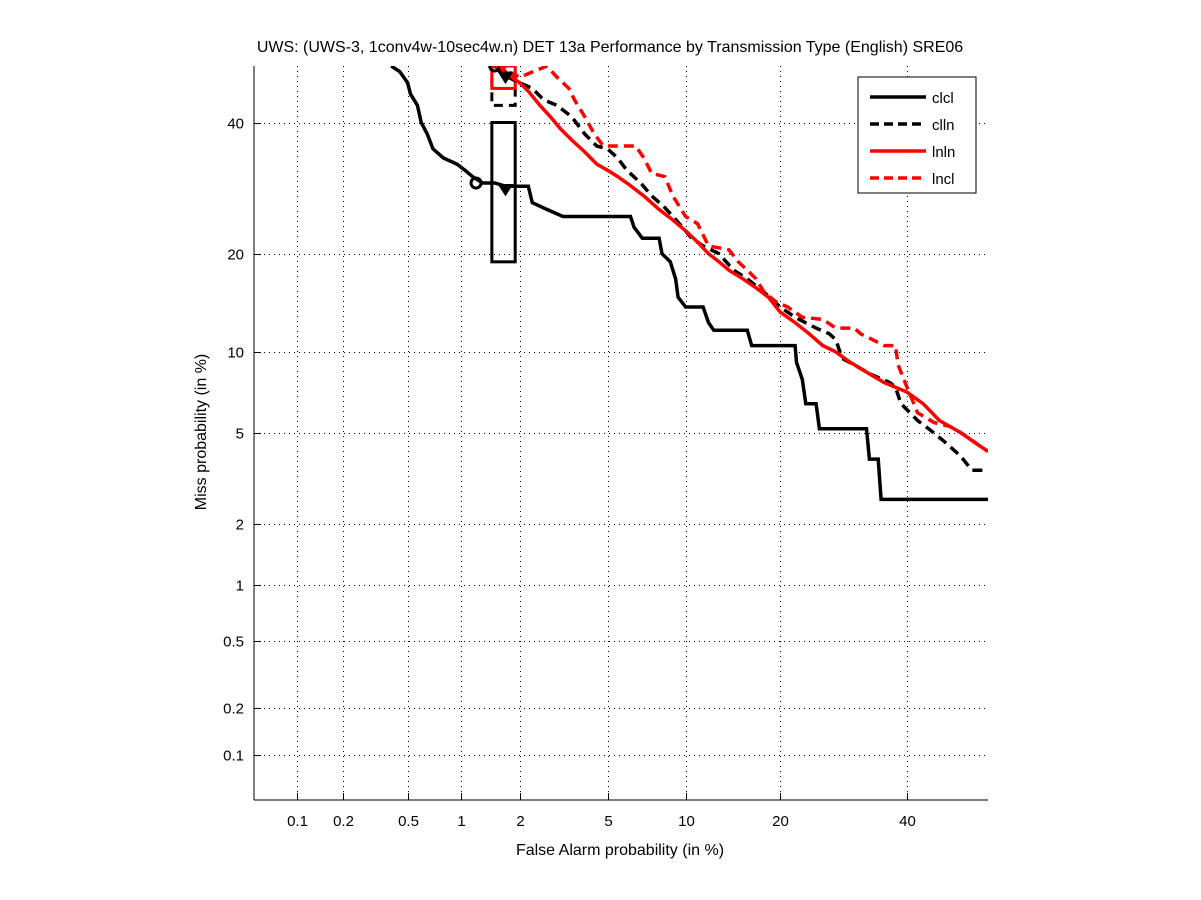 This screenshot has width=1201, height=900. What do you see at coordinates (503, 69) in the screenshot?
I see `actual-dcf-marker-lnln` at bounding box center [503, 69].